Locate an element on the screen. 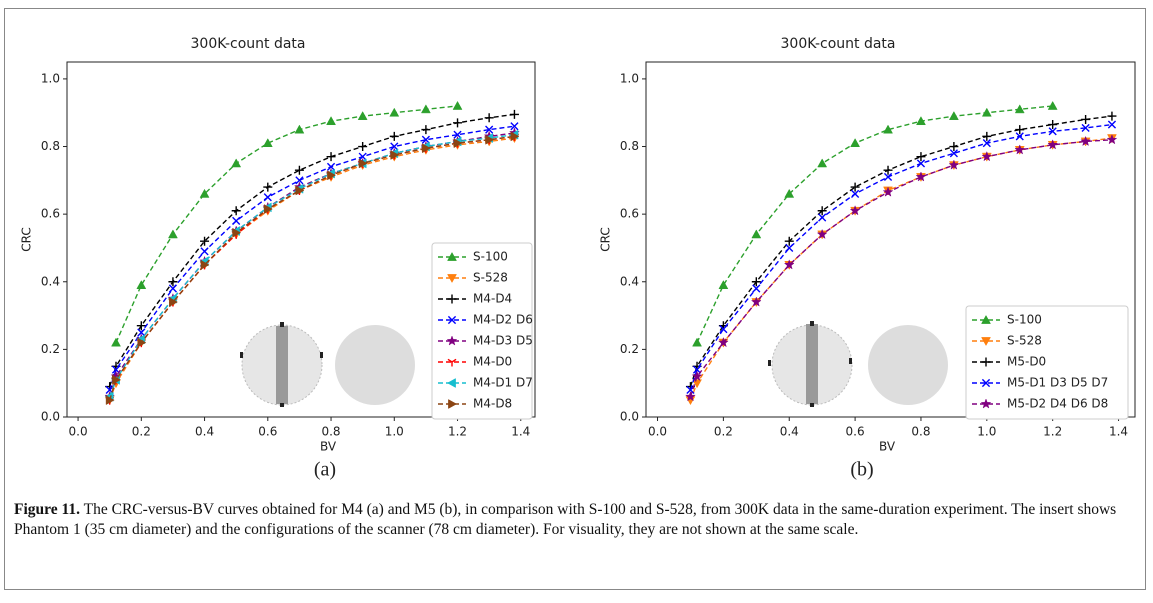 This screenshot has width=1153, height=603. y-tick-label: 0.8 is located at coordinates (629, 146).